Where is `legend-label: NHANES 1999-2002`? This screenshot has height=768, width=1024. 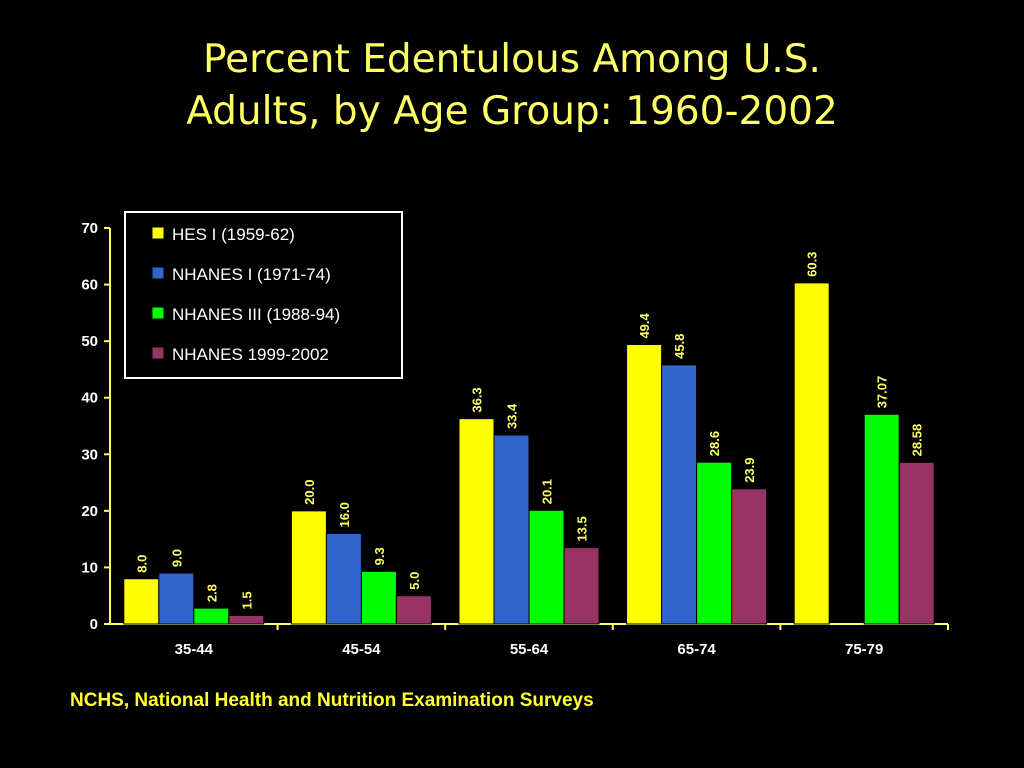 legend-label: NHANES 1999-2002 is located at coordinates (250, 354).